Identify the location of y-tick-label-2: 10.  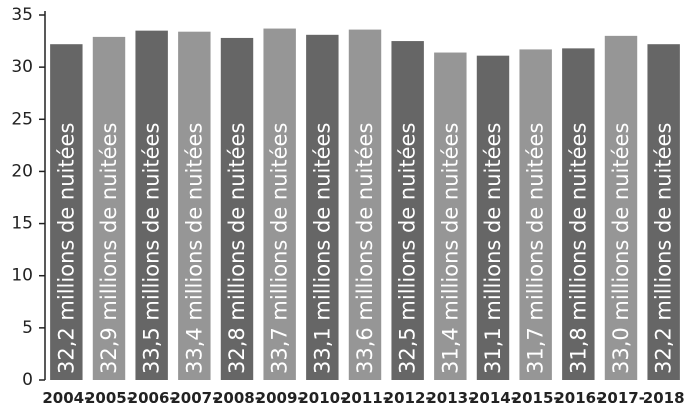
(22, 276).